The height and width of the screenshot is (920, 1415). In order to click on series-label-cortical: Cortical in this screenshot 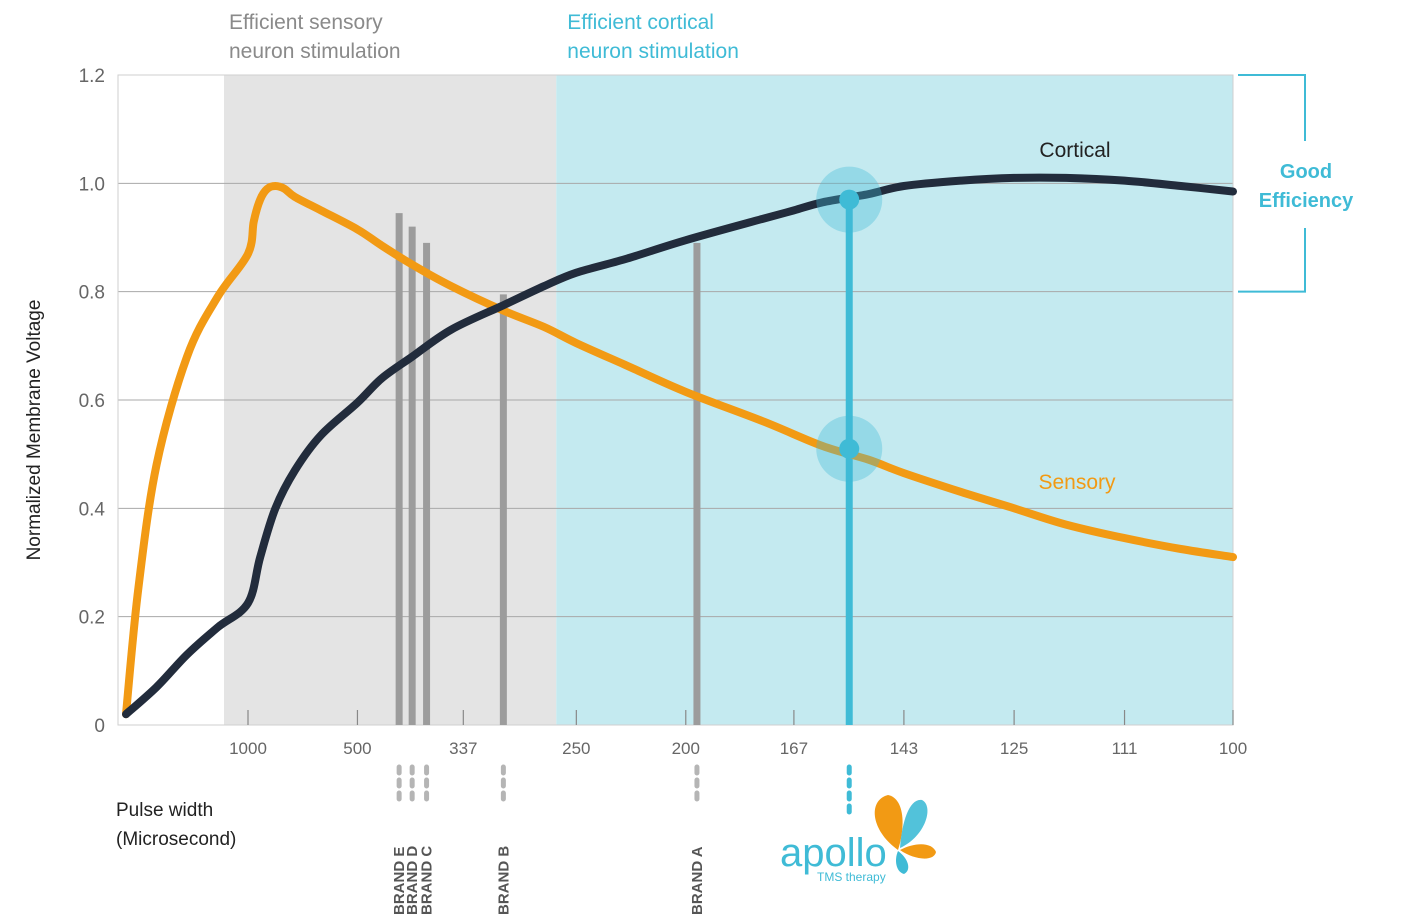, I will do `click(1074, 150)`.